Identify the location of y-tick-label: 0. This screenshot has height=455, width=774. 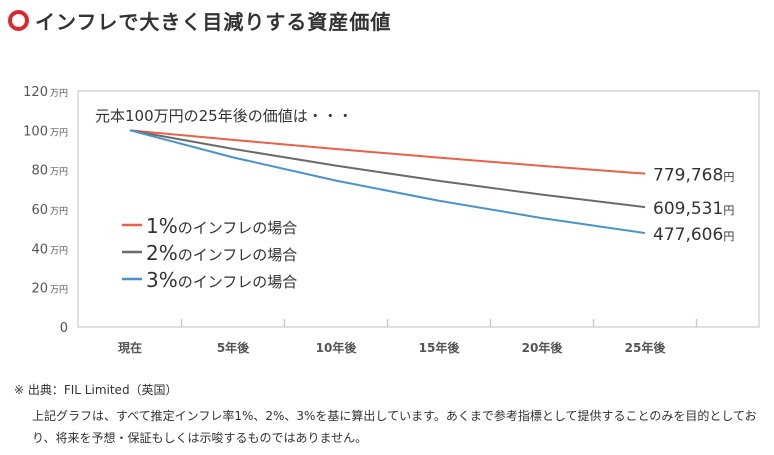
(64, 328).